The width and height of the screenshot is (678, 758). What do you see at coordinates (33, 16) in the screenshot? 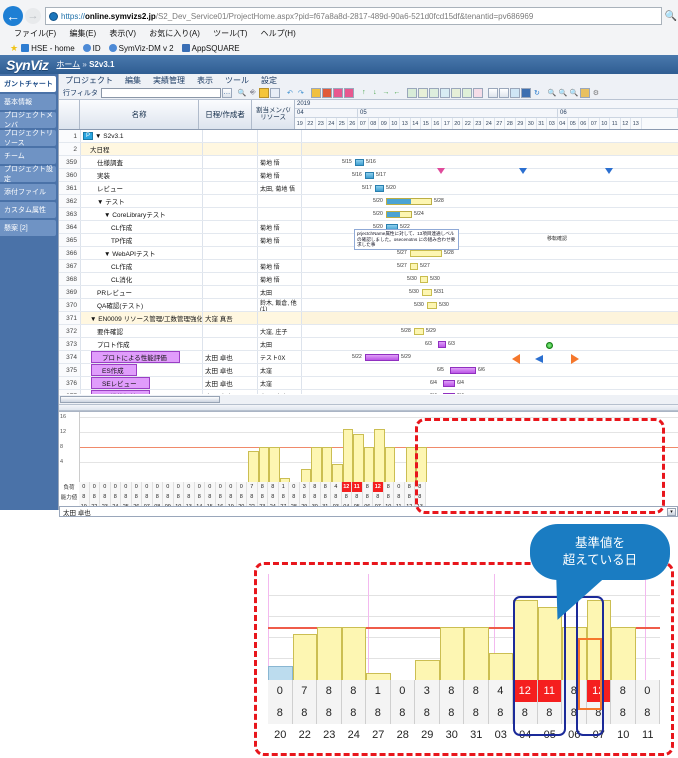
I see `forward-icon: →` at bounding box center [33, 16].